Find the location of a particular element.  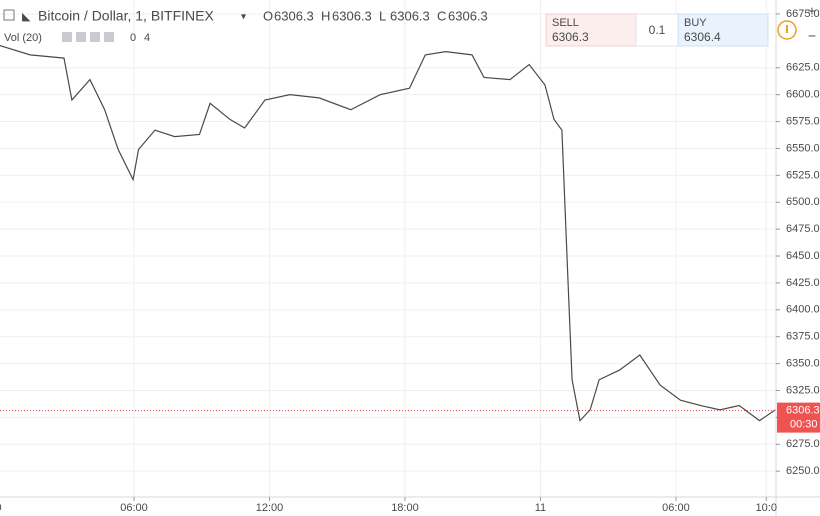

sell-label: SELL is located at coordinates (565, 23).